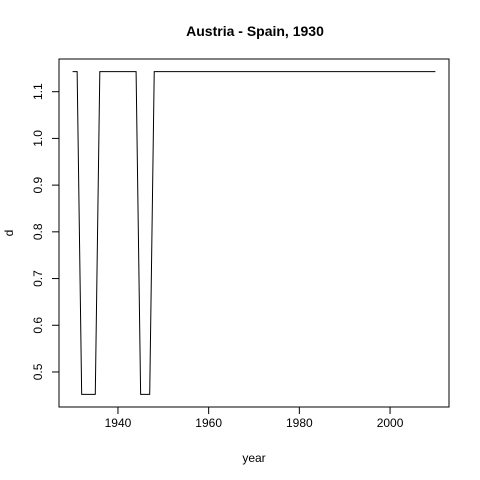 The height and width of the screenshot is (480, 480). What do you see at coordinates (38, 325) in the screenshot?
I see `y-tick-label: 0.6` at bounding box center [38, 325].